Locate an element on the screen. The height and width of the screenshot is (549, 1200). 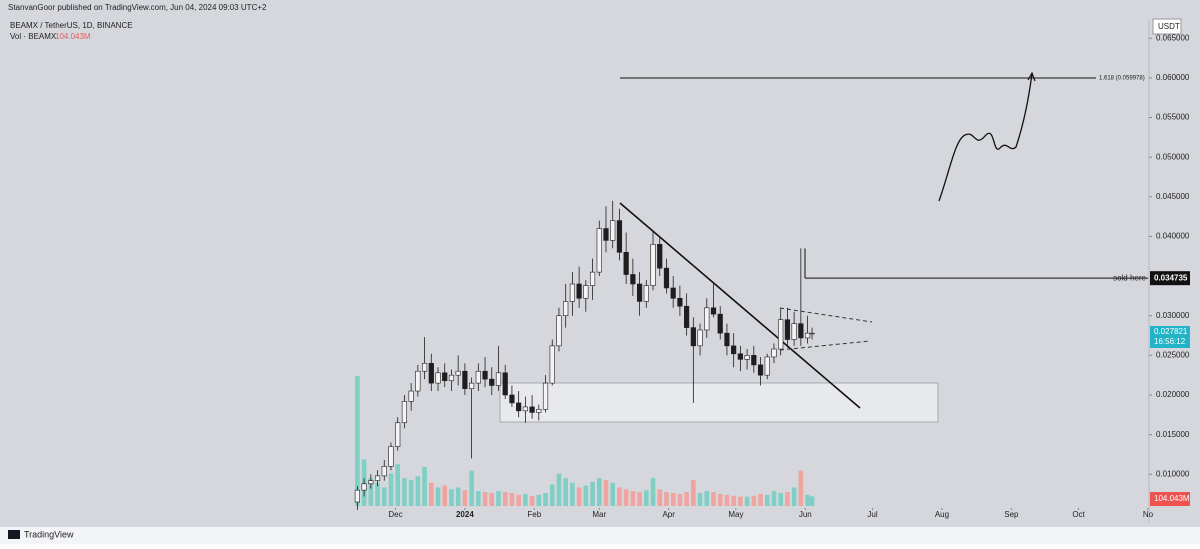
x-tick-label: 2024 is located at coordinates (465, 514).